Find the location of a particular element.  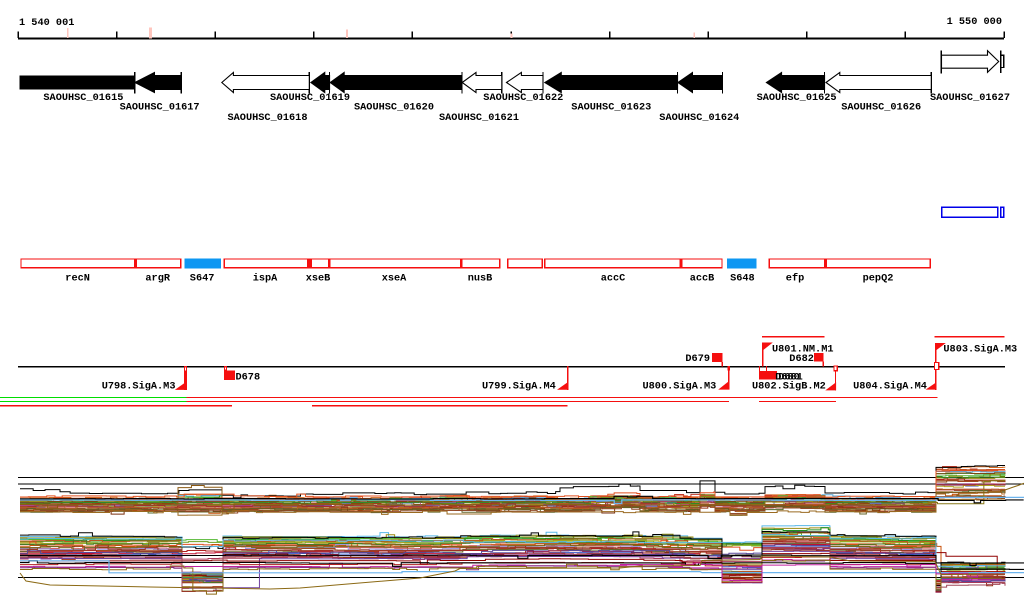

svg-text: SAOUHSC_01626 is located at coordinates (881, 108).